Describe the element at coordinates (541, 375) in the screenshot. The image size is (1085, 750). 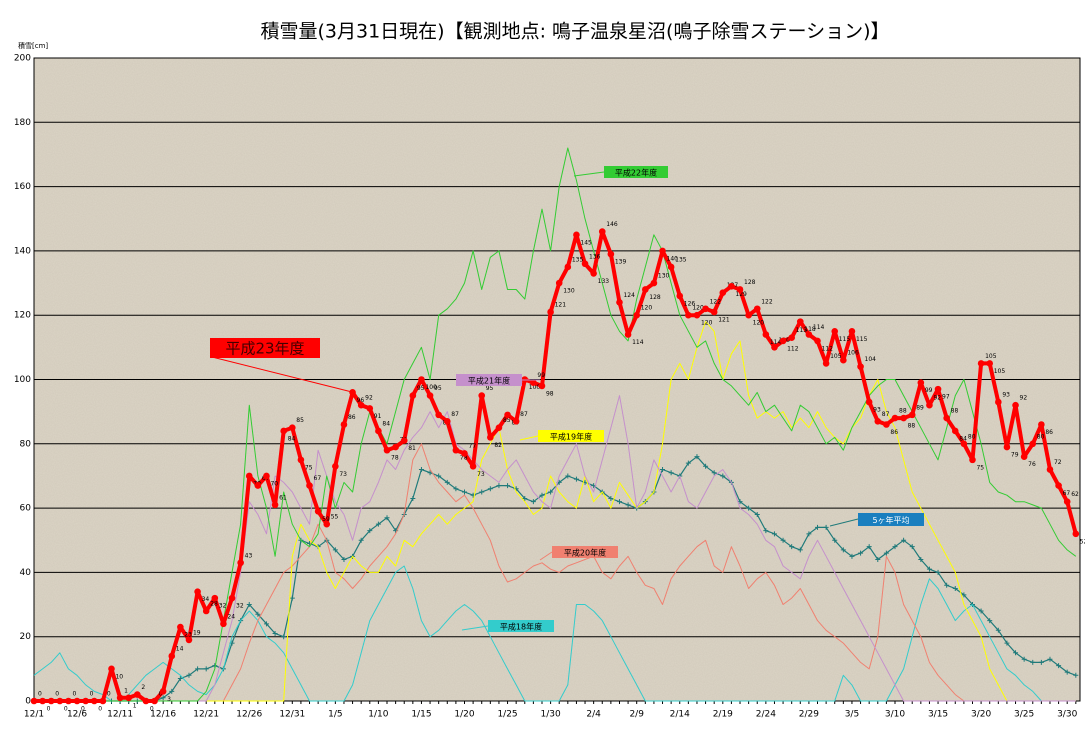
I see `data-label: 99` at that location.